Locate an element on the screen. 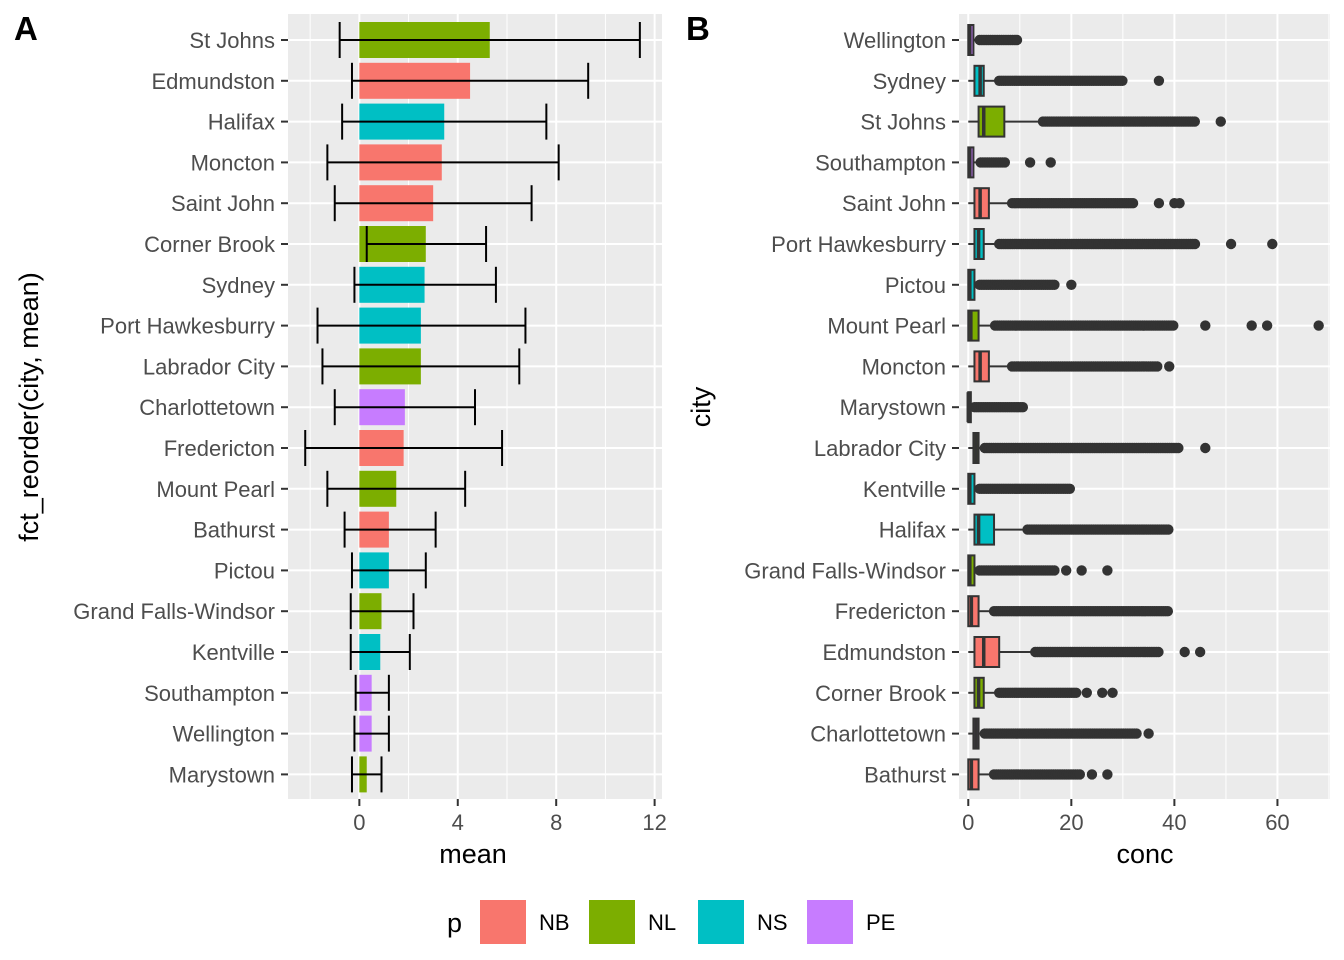 Image resolution: width=1344 pixels, height=960 pixels. panel-b-y-tick-label-fredericton: Fredericton is located at coordinates (890, 611).